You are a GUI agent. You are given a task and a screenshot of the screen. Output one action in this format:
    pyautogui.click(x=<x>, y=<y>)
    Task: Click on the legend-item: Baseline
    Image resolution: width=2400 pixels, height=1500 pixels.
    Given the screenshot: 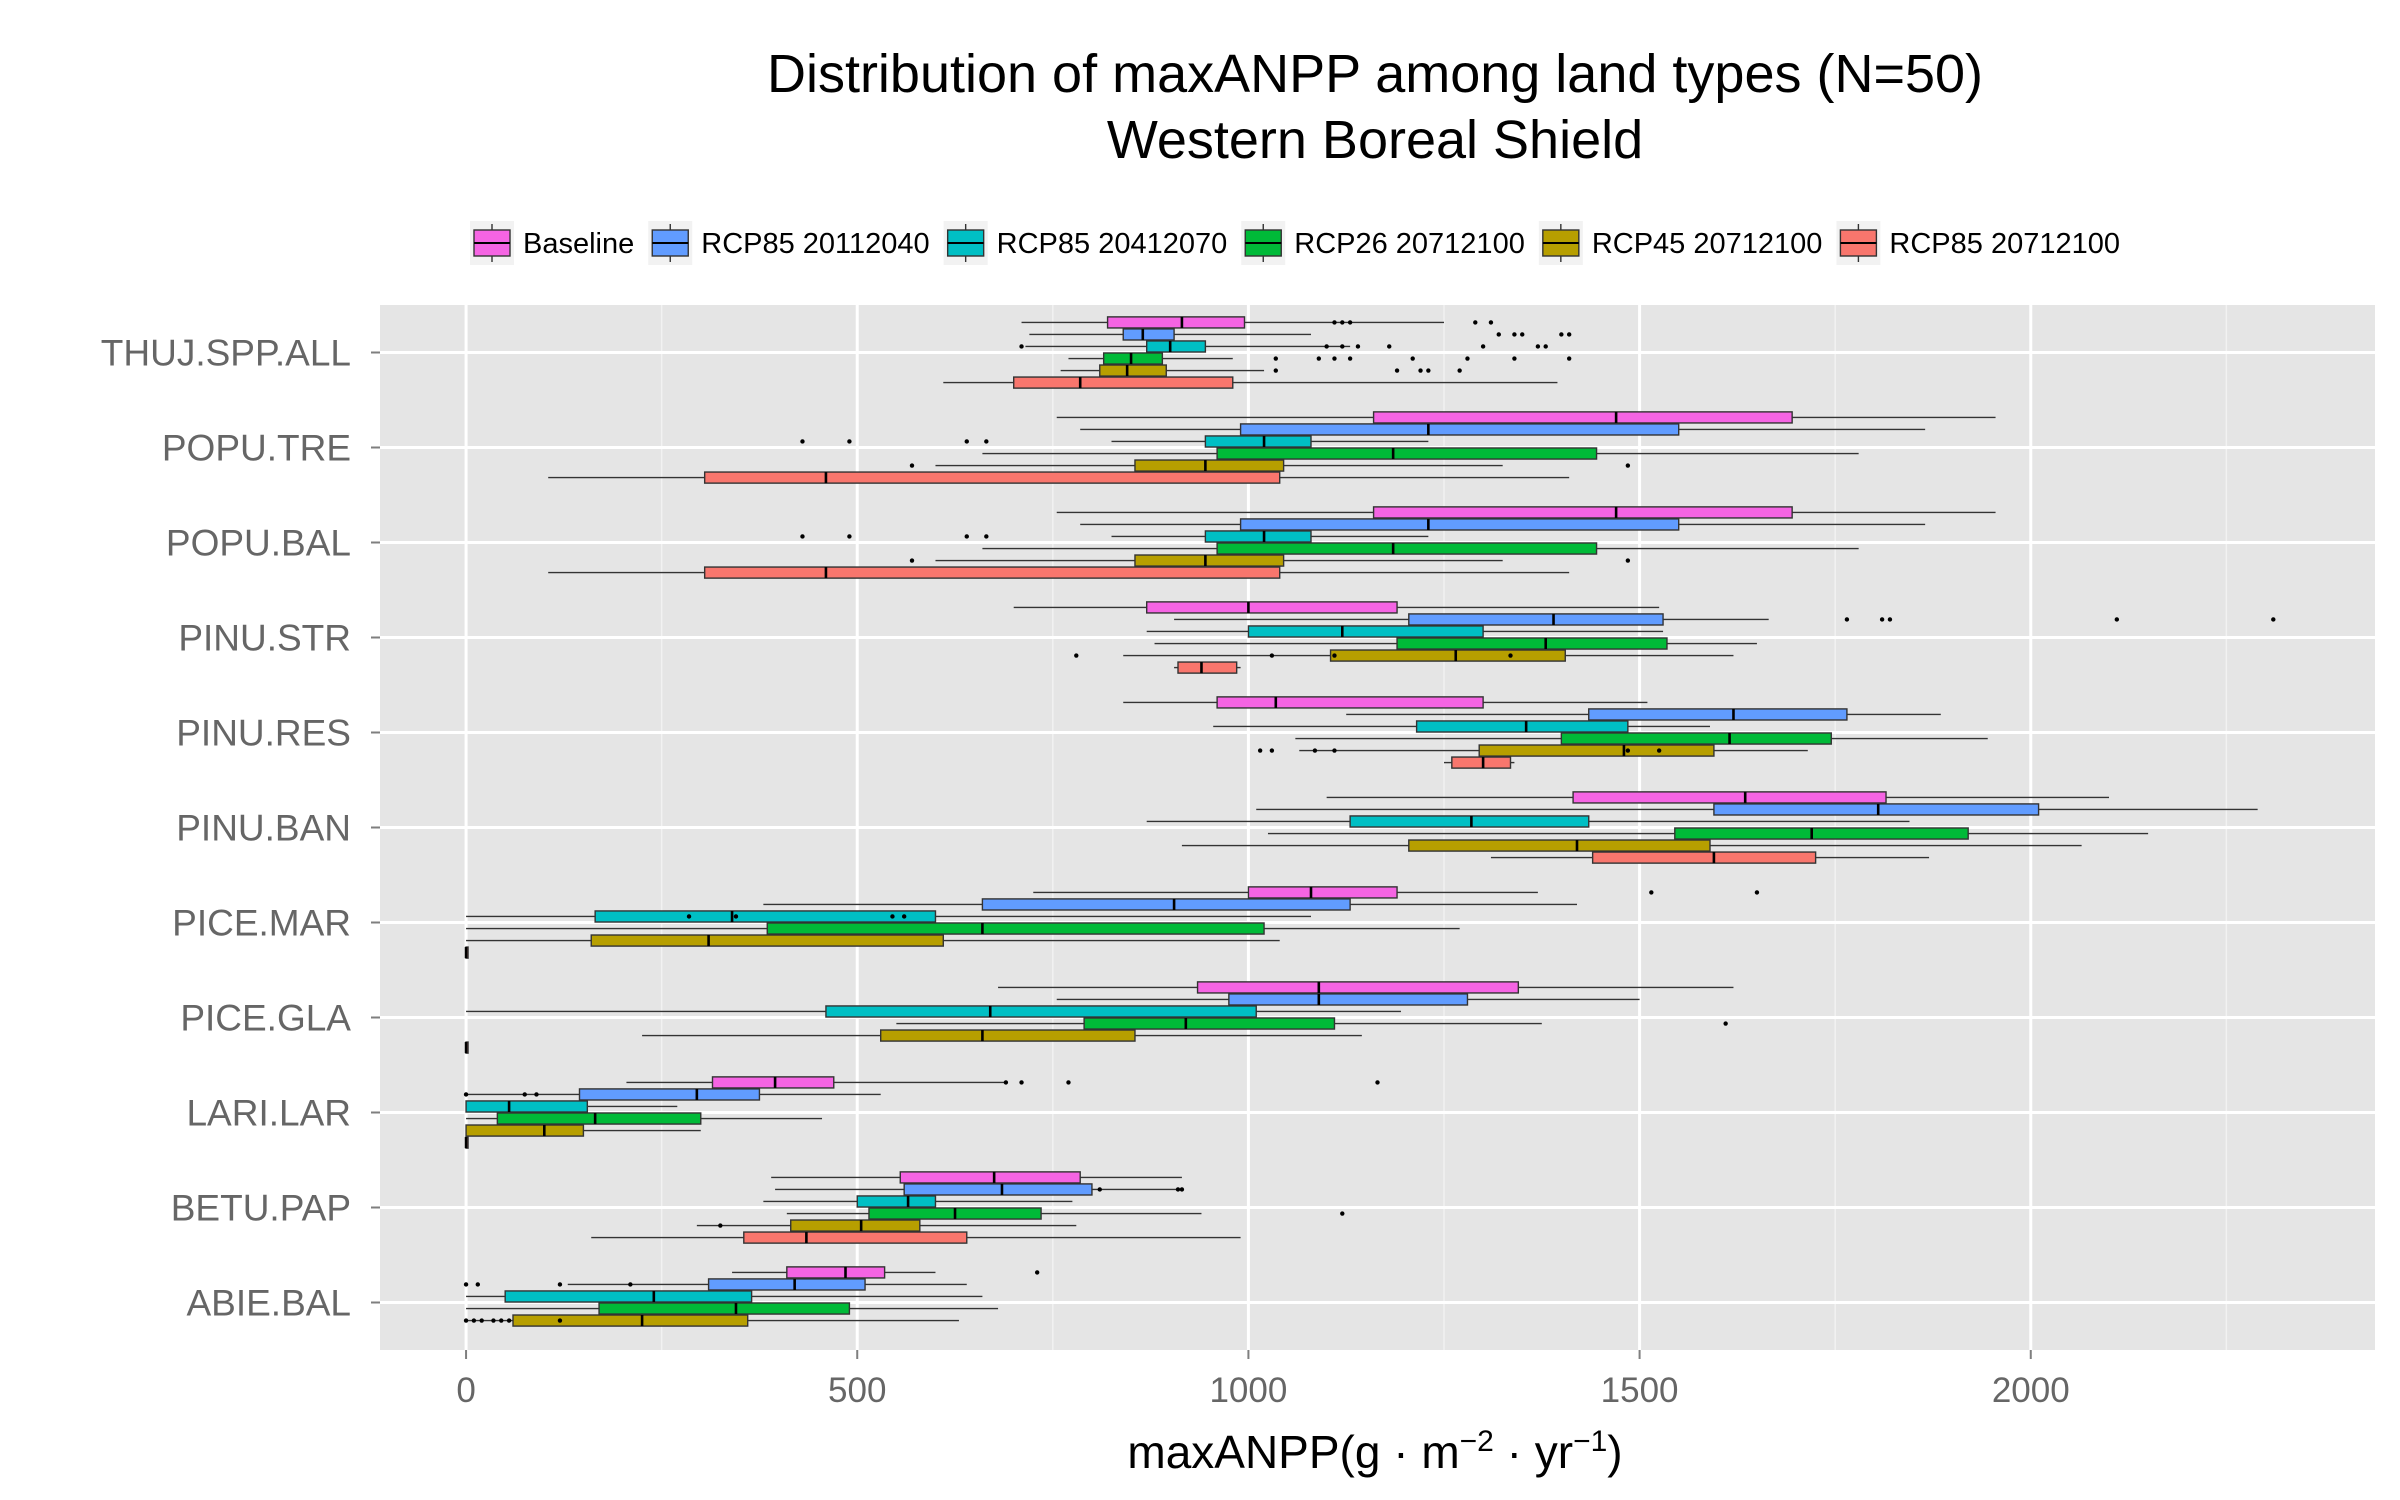 What is the action you would take?
    pyautogui.click(x=552, y=243)
    